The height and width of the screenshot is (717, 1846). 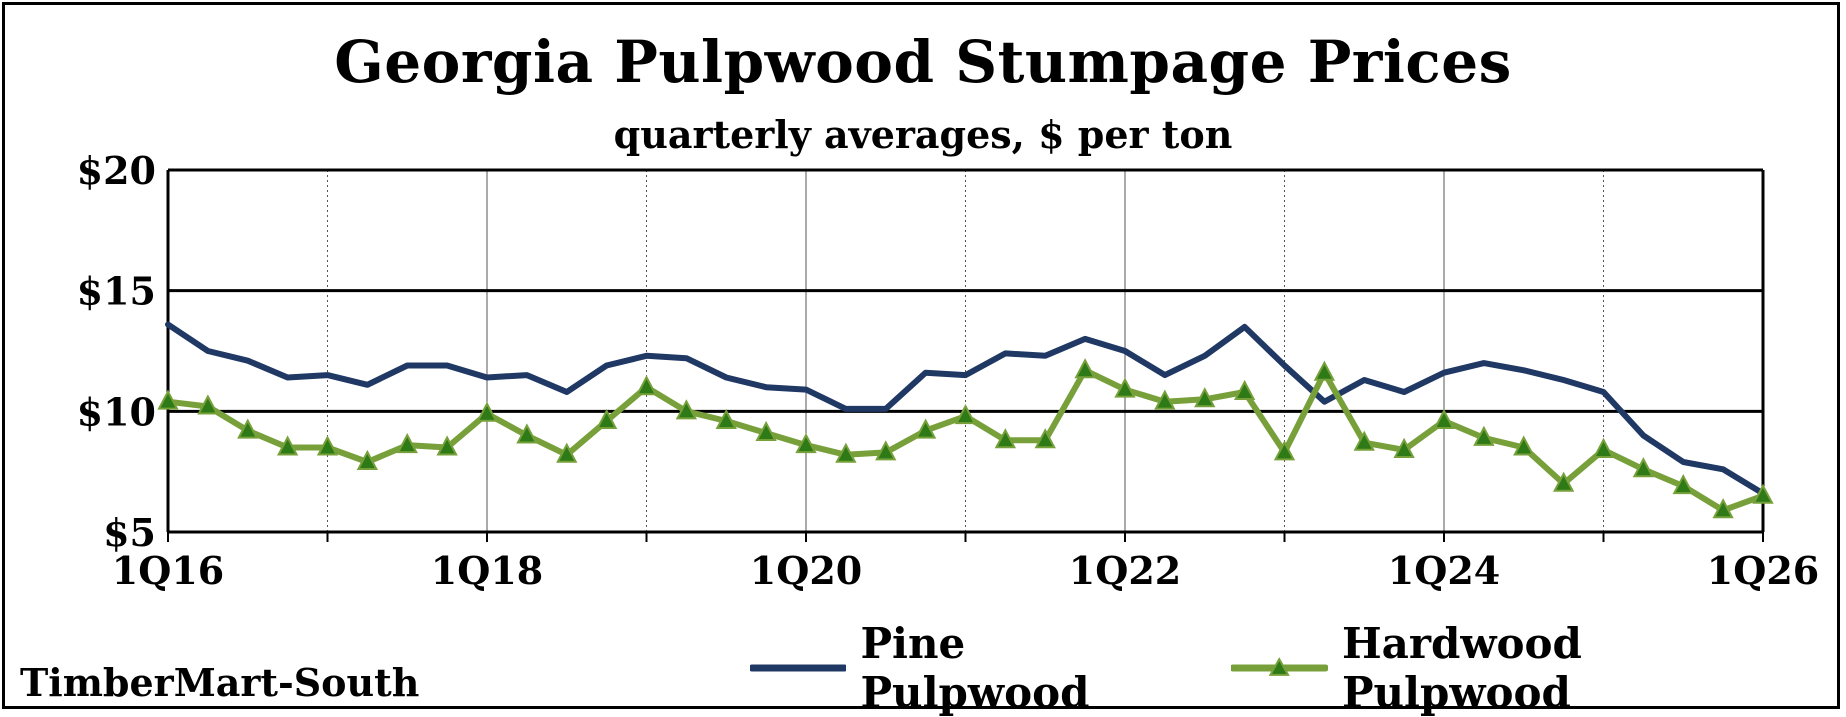 What do you see at coordinates (1461, 668) in the screenshot?
I see `legend-label-hardwood: Hardwood Pulpwood` at bounding box center [1461, 668].